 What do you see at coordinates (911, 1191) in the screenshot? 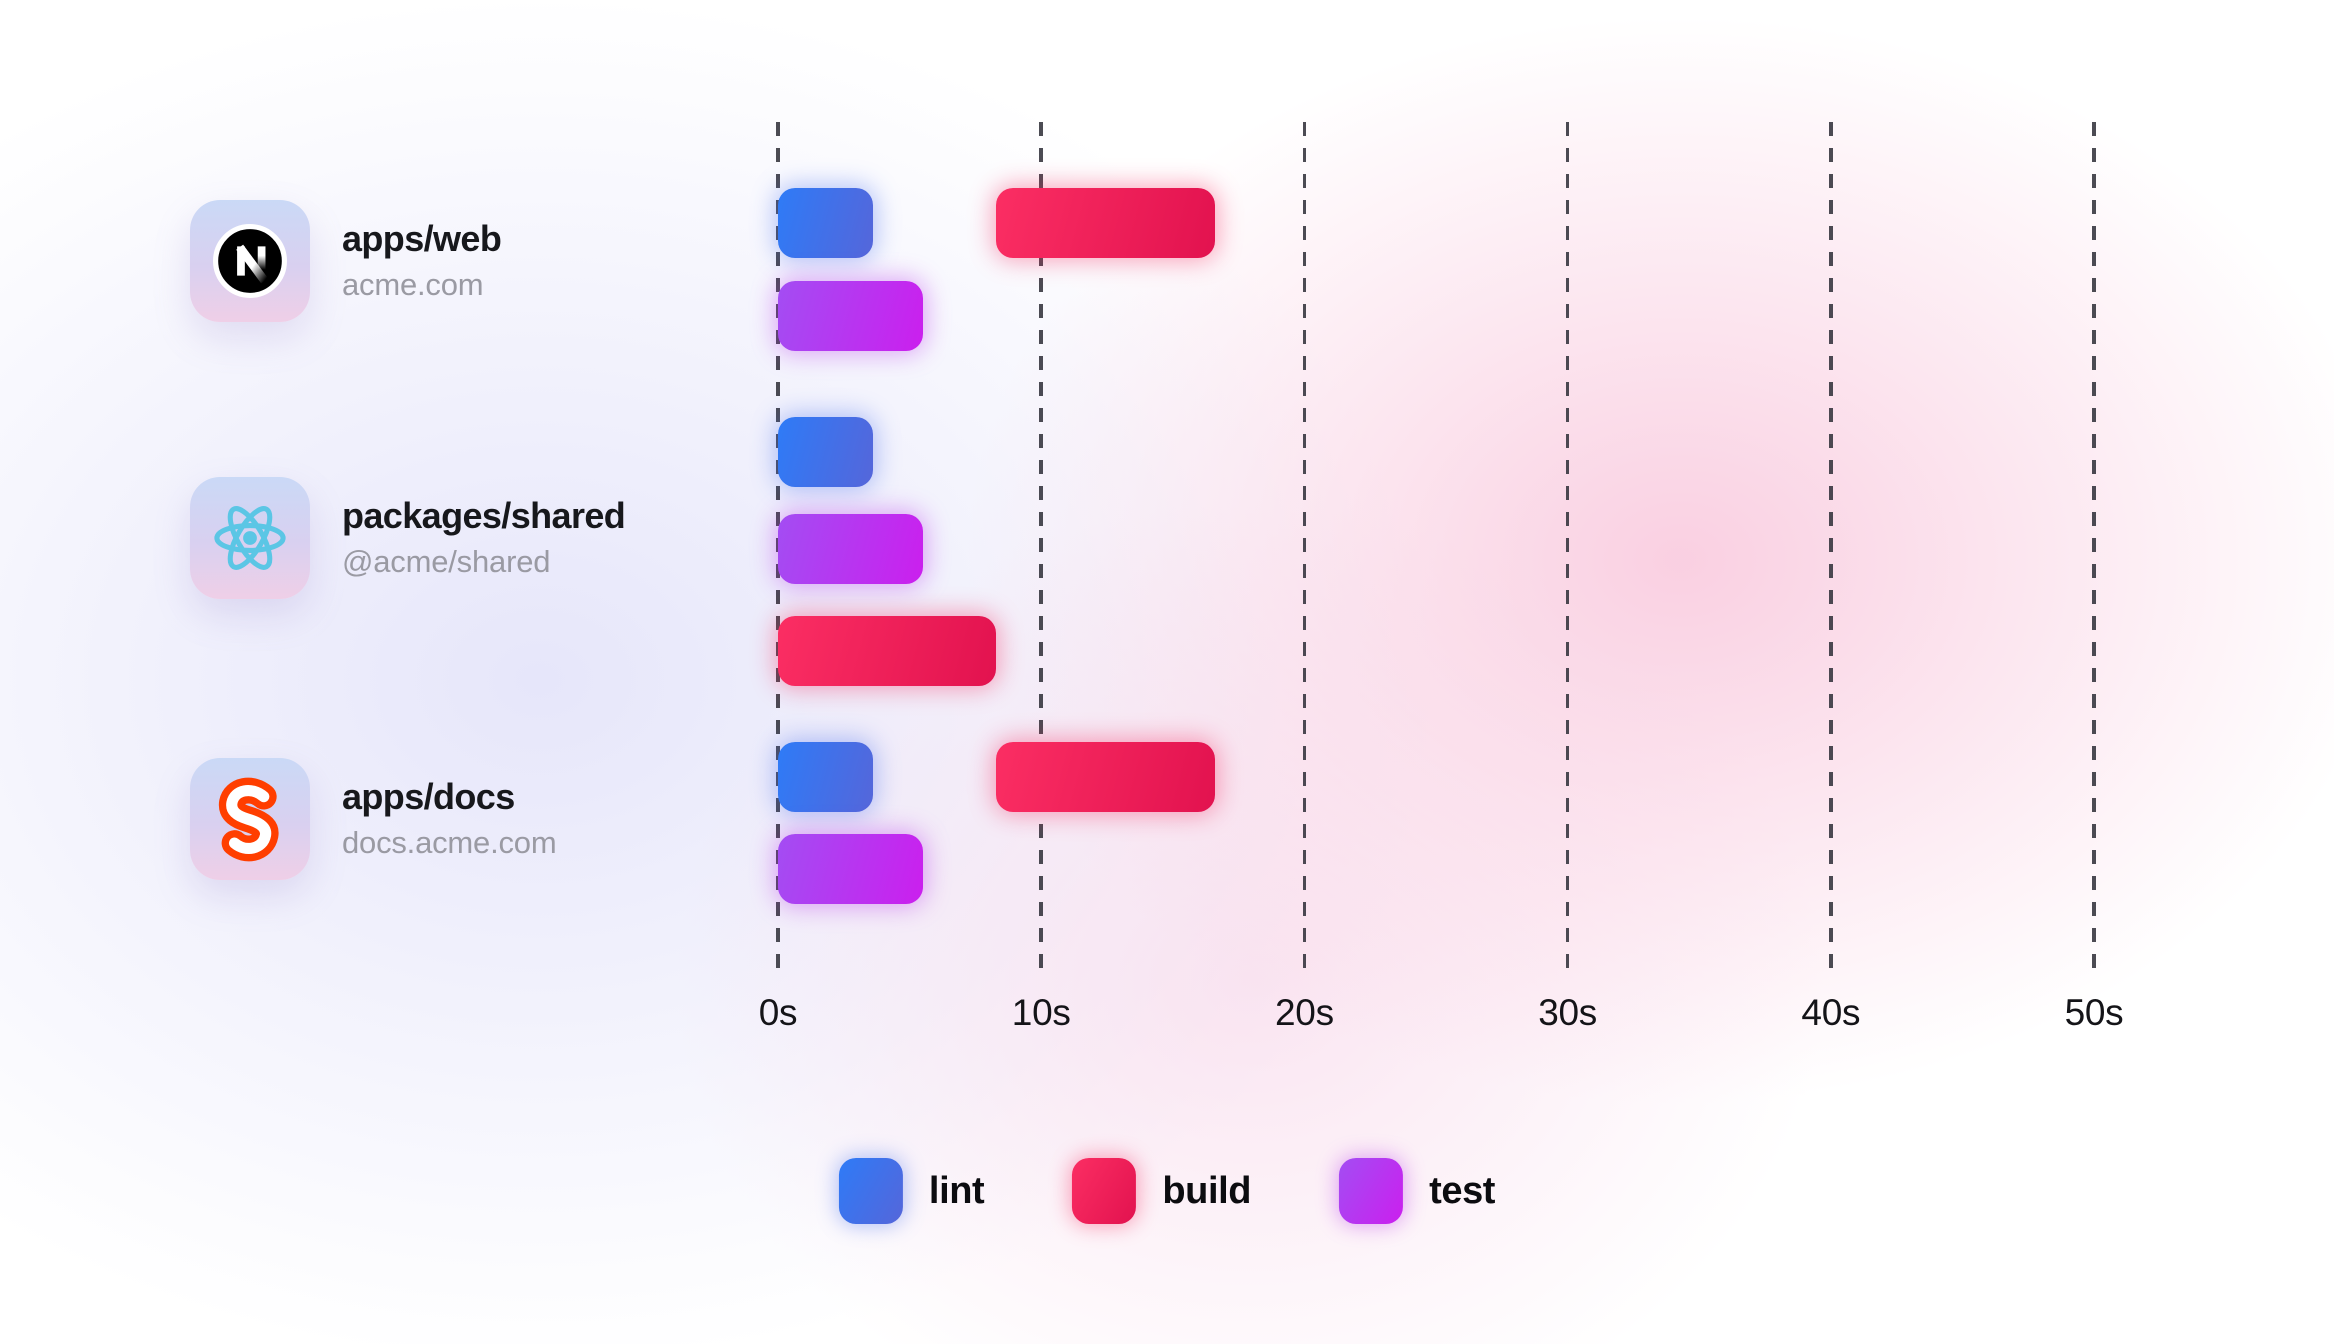
I see `legend-item-lint: lint` at bounding box center [911, 1191].